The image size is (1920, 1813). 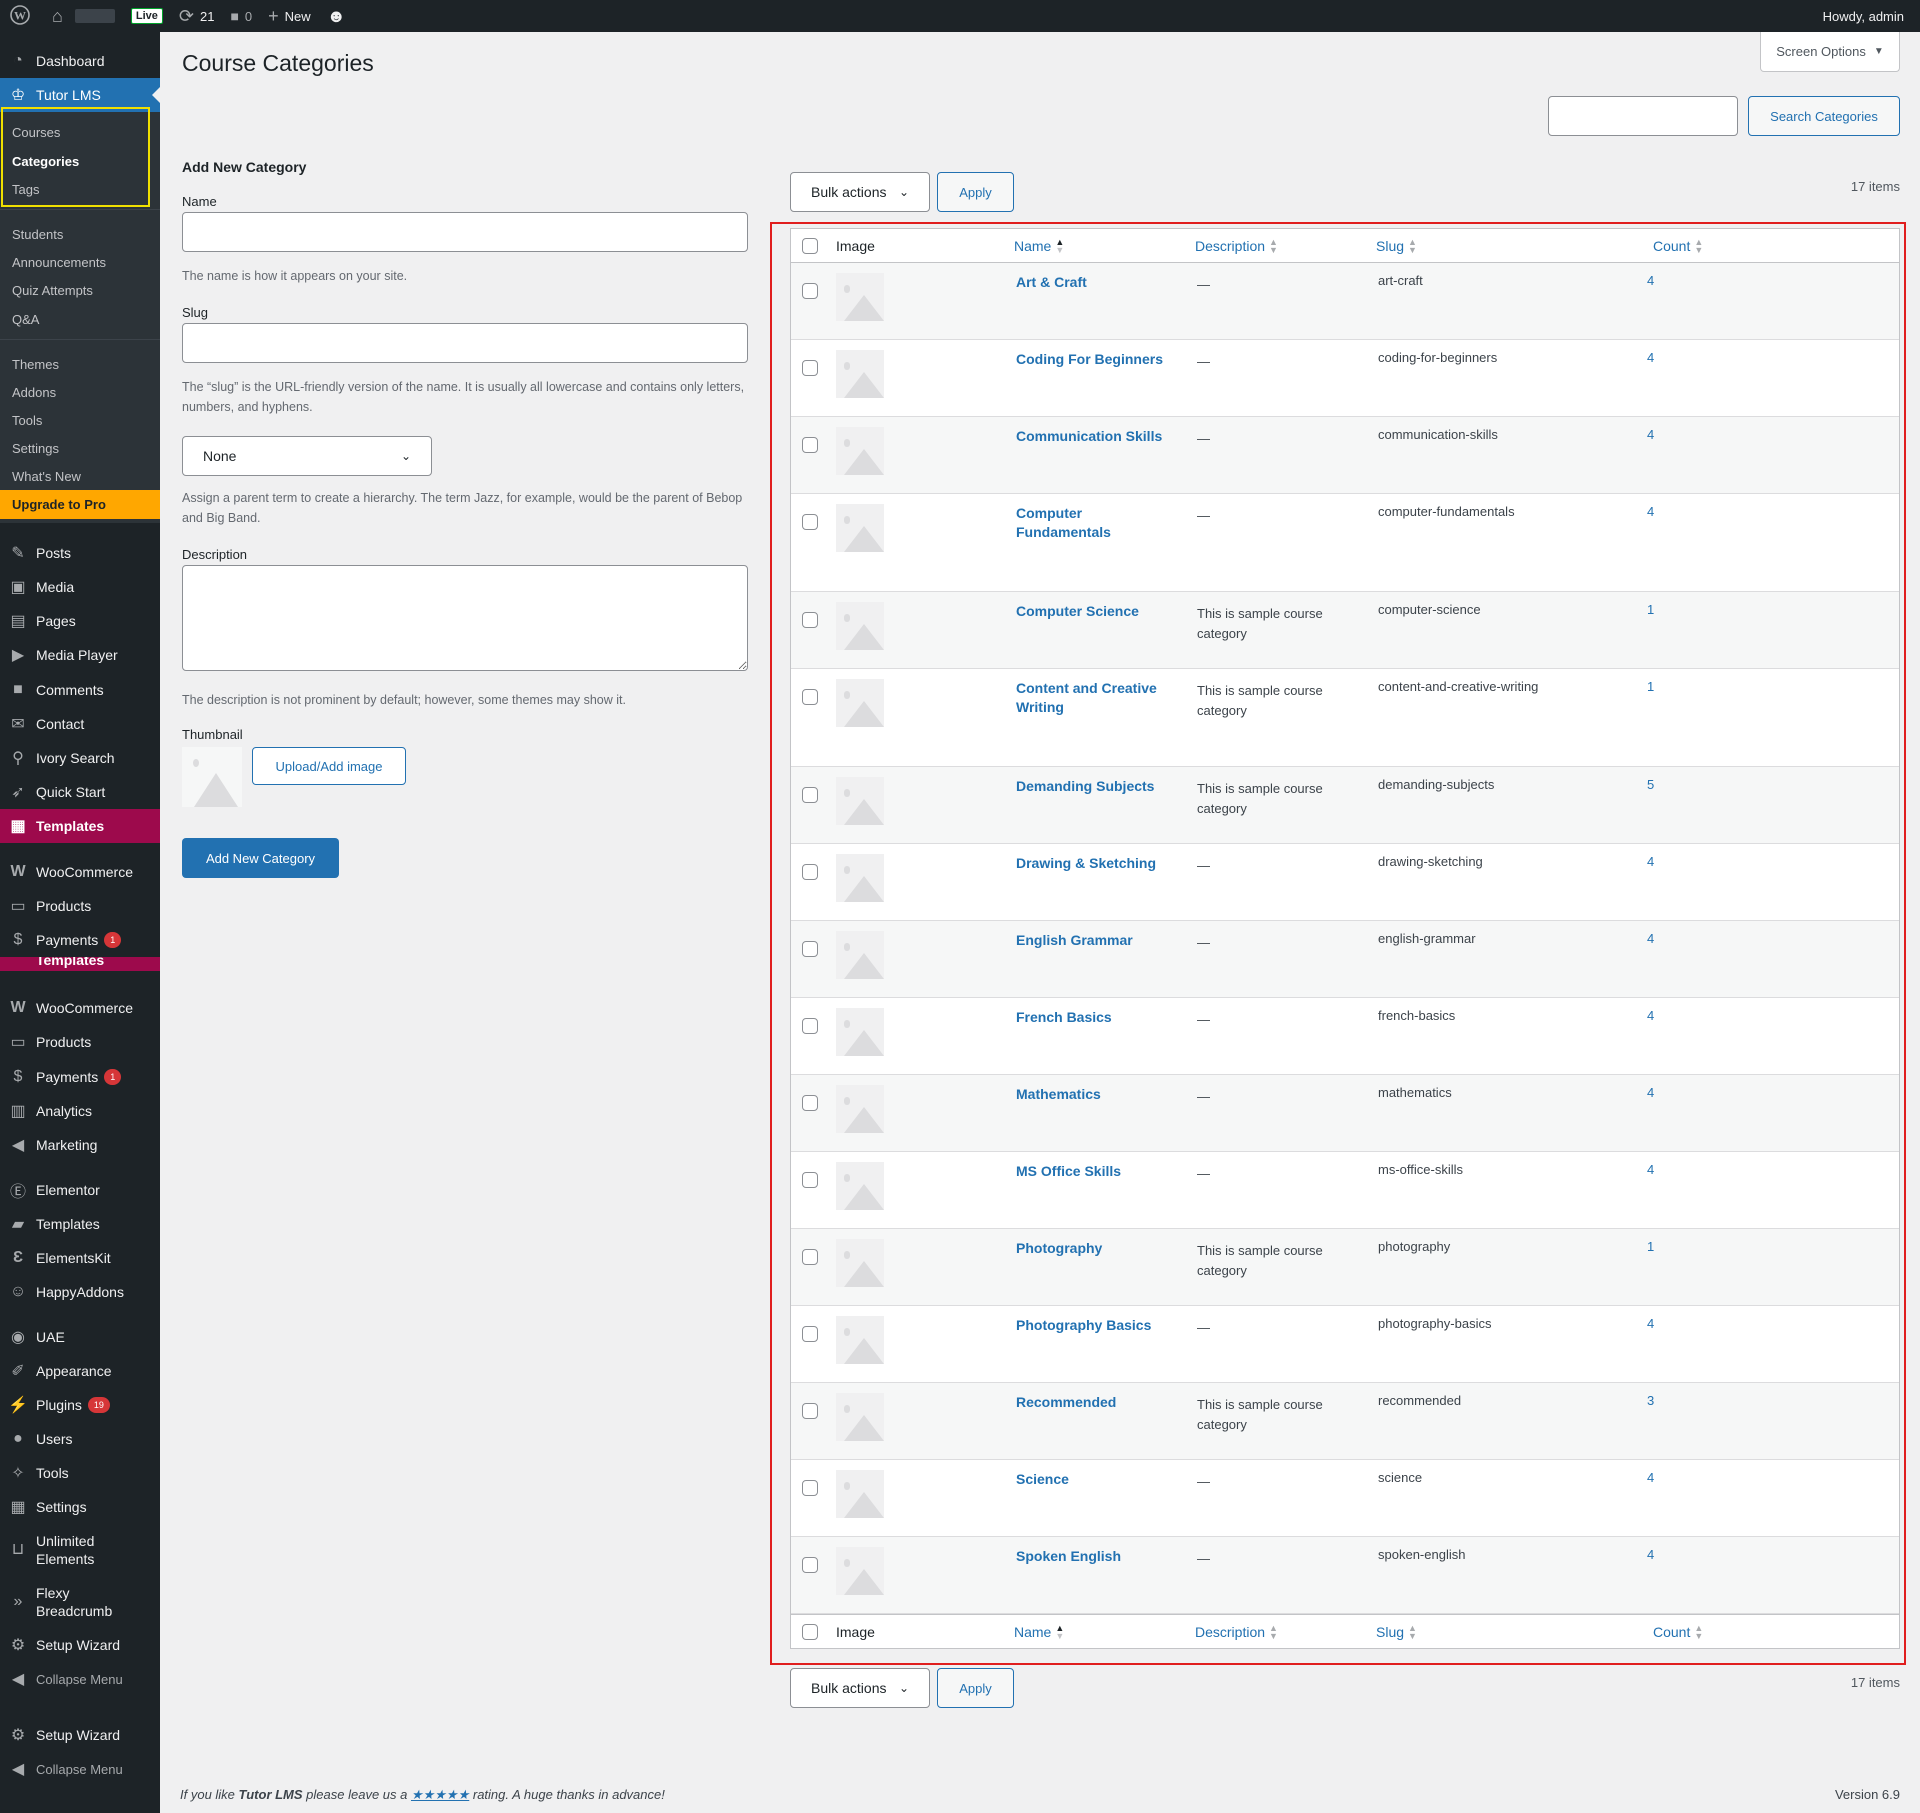 I want to click on upload-image-button: Upload/Add image, so click(x=329, y=766).